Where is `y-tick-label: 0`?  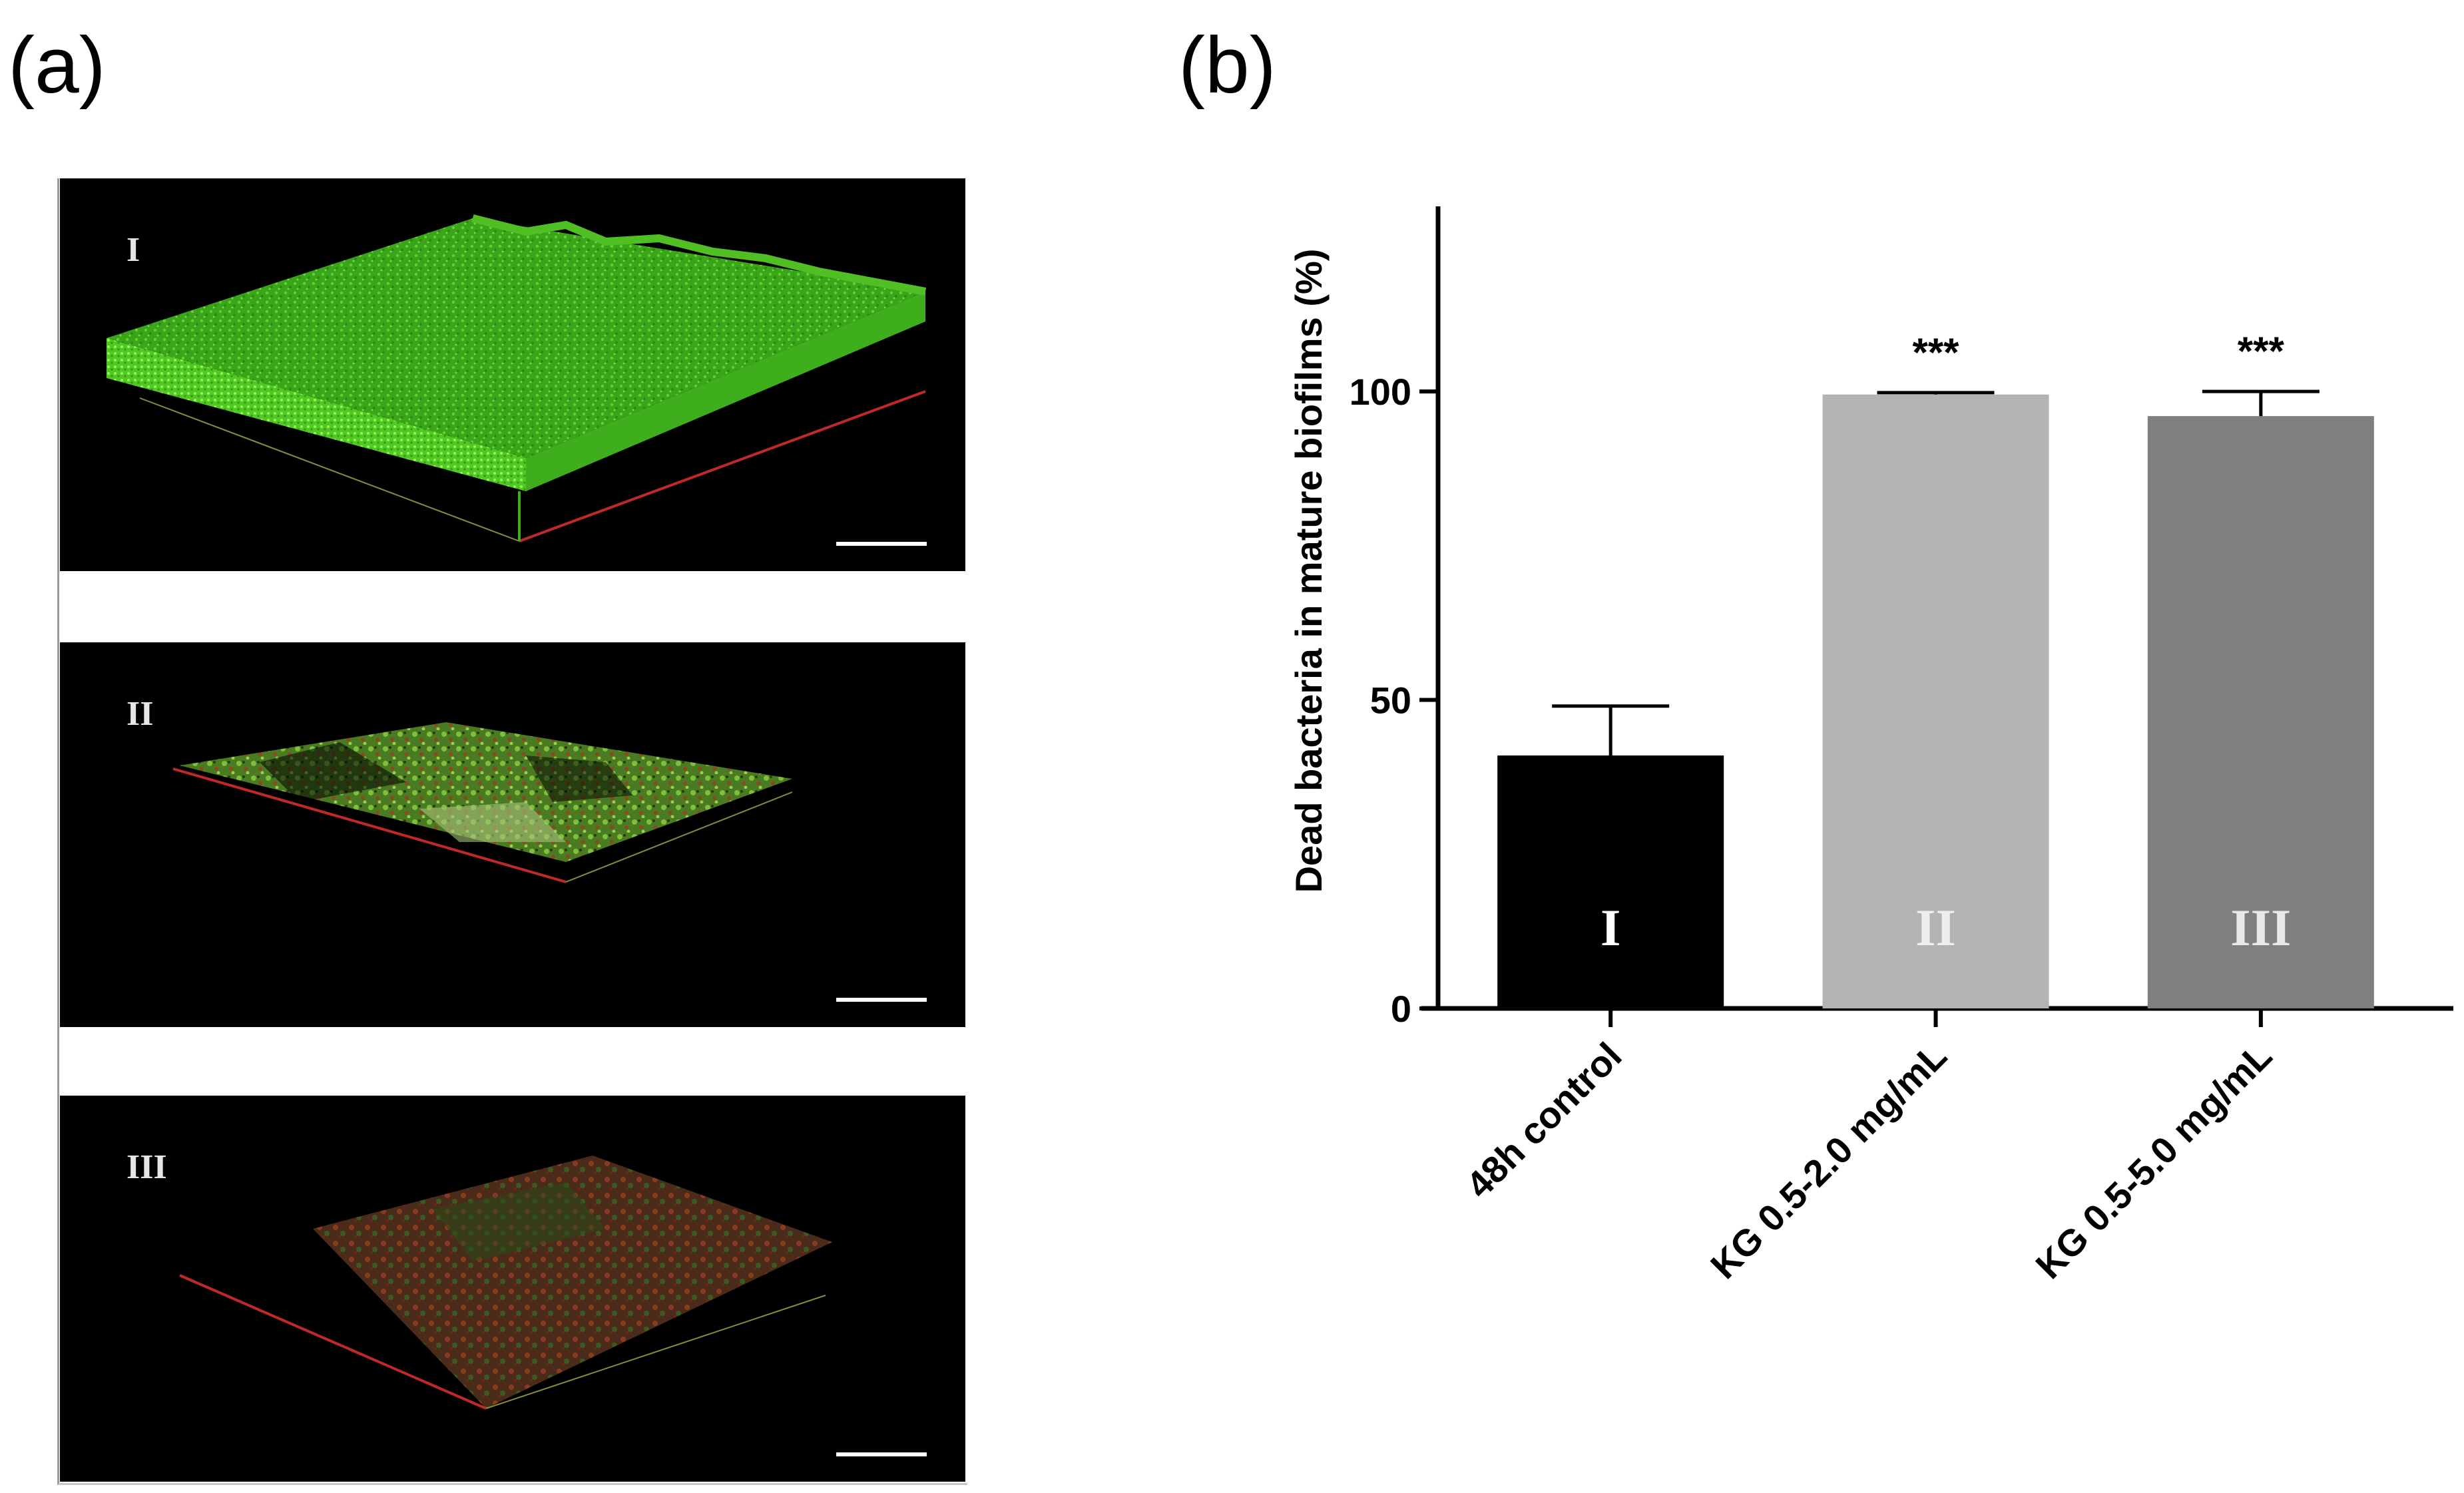
y-tick-label: 0 is located at coordinates (1401, 1009).